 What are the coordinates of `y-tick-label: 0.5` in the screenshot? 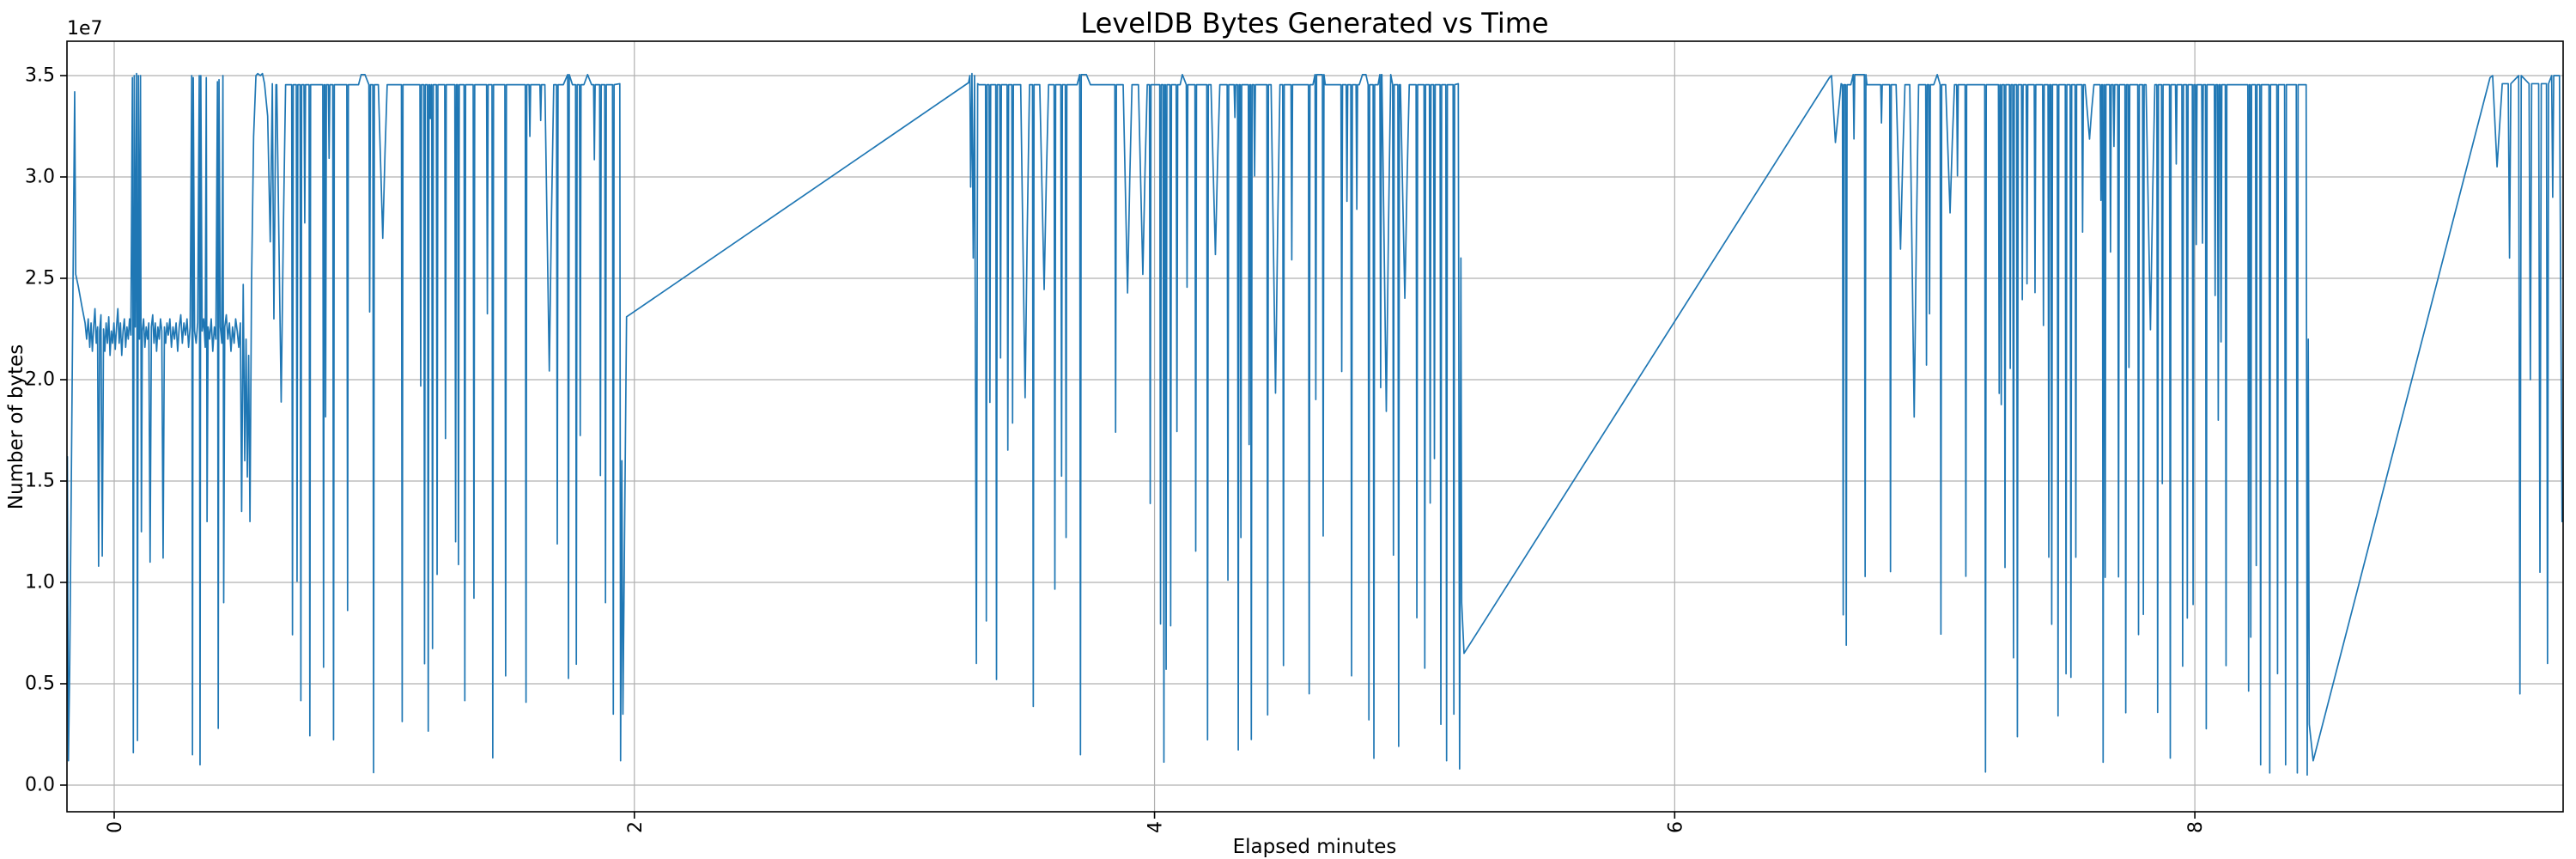 It's located at (40, 684).